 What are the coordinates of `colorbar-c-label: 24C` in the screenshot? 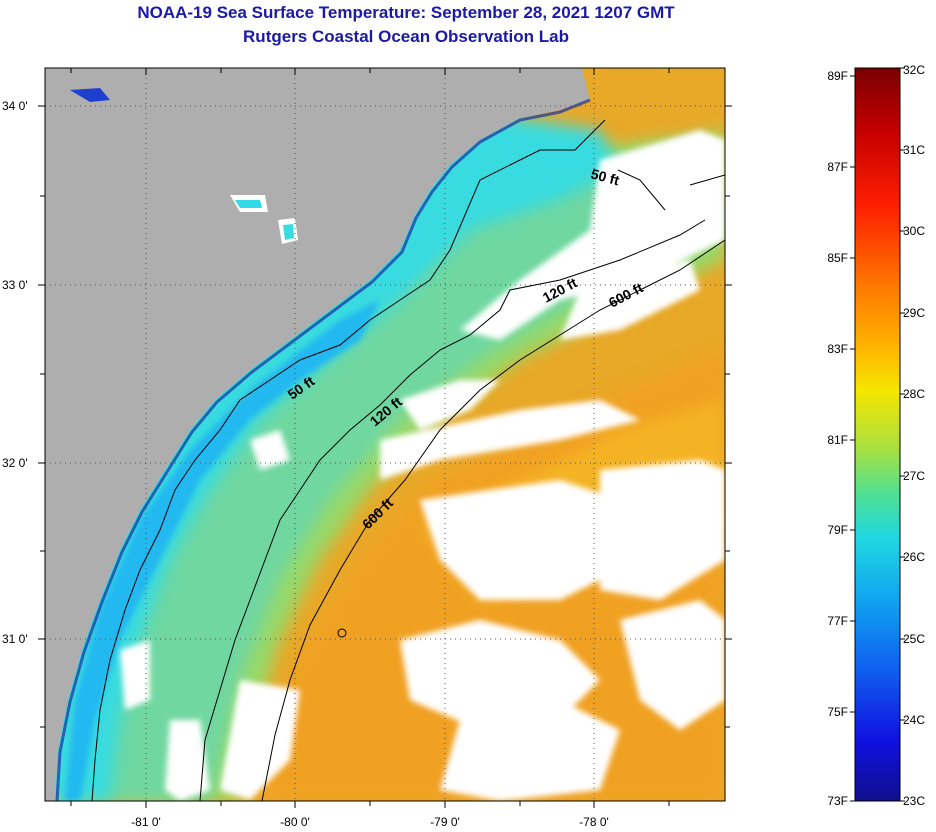 It's located at (914, 720).